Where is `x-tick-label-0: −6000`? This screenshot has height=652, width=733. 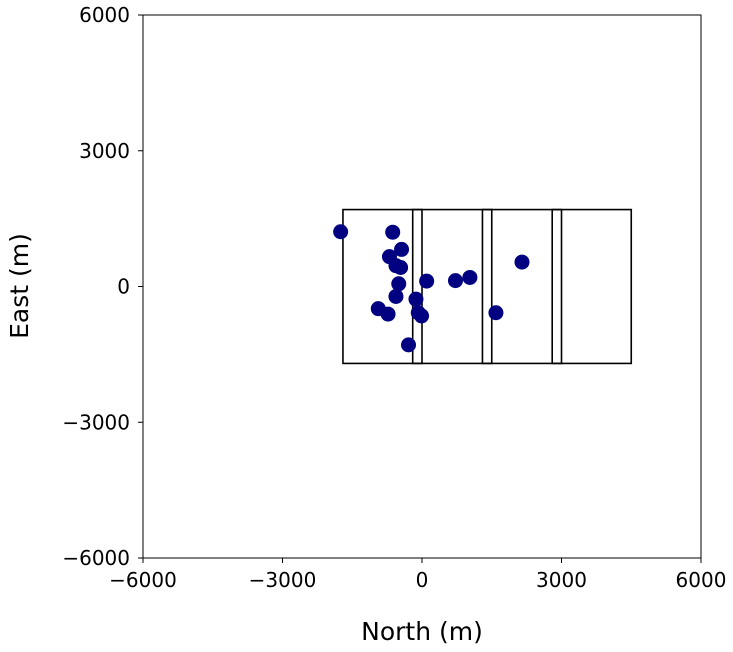
x-tick-label-0: −6000 is located at coordinates (143, 580).